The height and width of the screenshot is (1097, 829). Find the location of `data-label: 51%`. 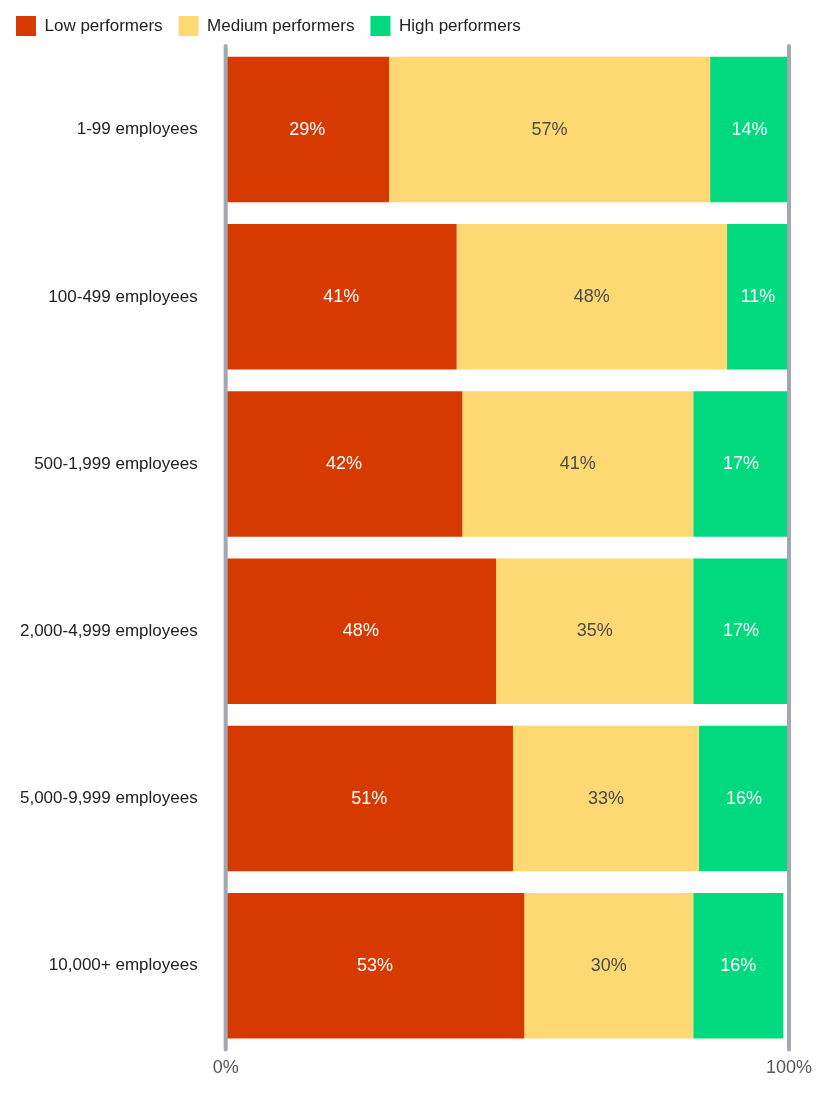

data-label: 51% is located at coordinates (369, 797).